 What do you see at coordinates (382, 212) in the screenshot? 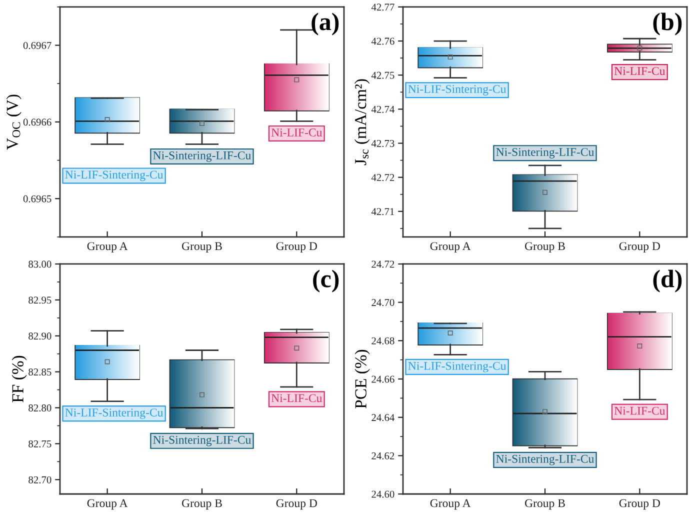
I see `y-tick-label: 42.71` at bounding box center [382, 212].